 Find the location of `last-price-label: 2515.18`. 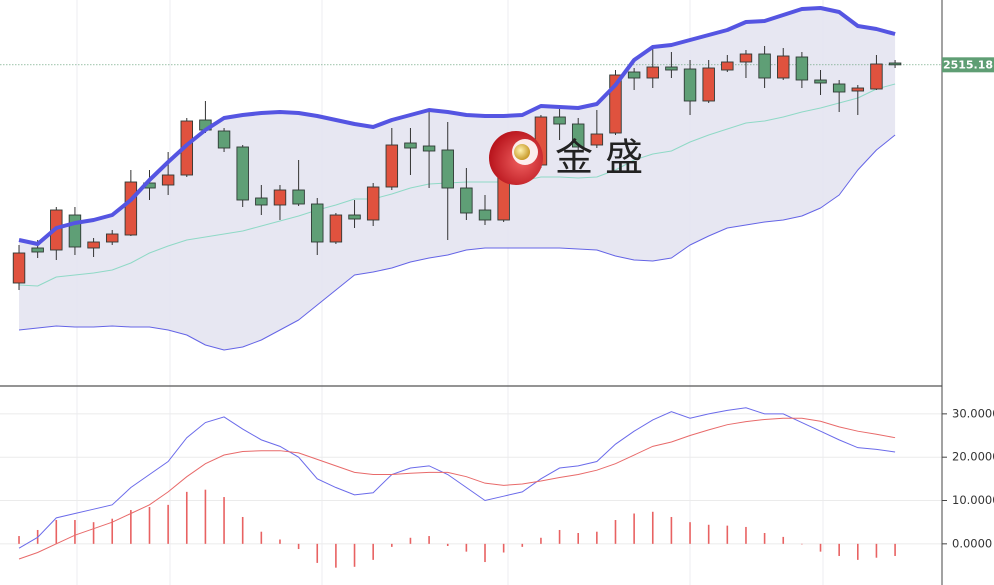

last-price-label: 2515.18 is located at coordinates (968, 64).